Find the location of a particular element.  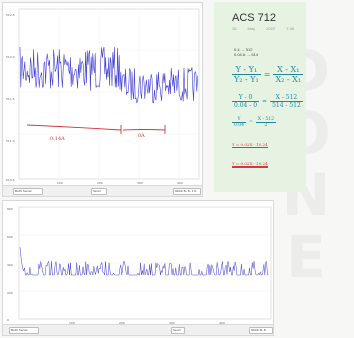

bottom-baud-select: 9600 N, 8 is located at coordinates (261, 330).